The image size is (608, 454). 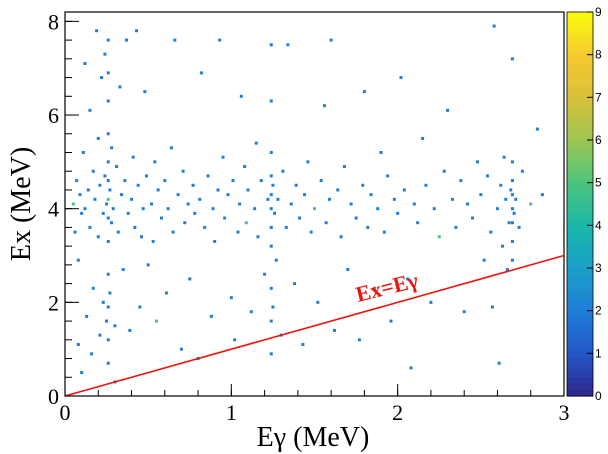 I want to click on x-axis-title: Eγ (MeV), so click(x=313, y=437).